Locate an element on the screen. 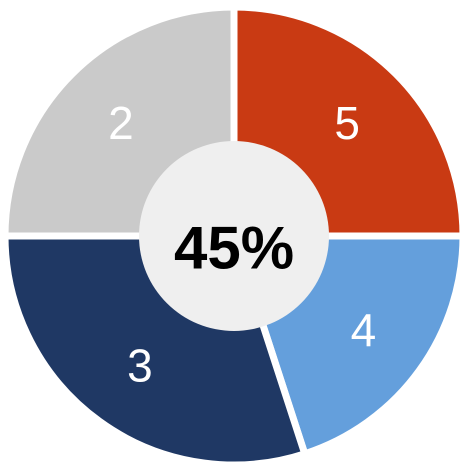 Image resolution: width=464 pixels, height=462 pixels. center-label: 45% is located at coordinates (234, 248).